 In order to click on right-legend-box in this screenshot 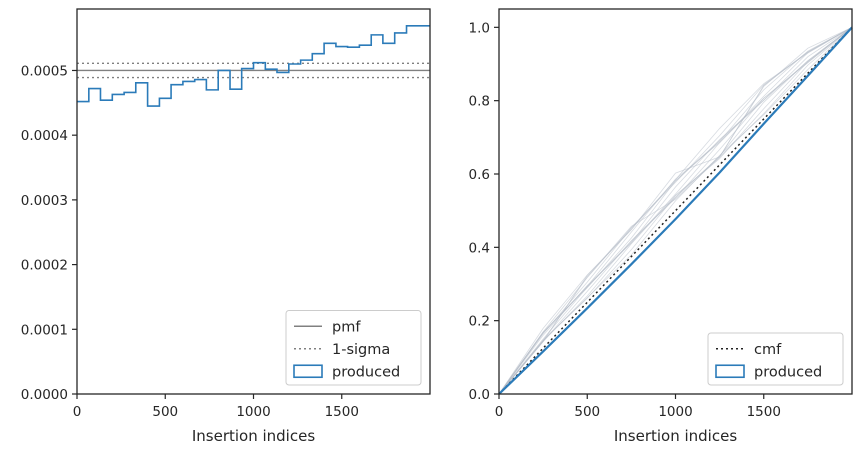, I will do `click(775, 359)`.